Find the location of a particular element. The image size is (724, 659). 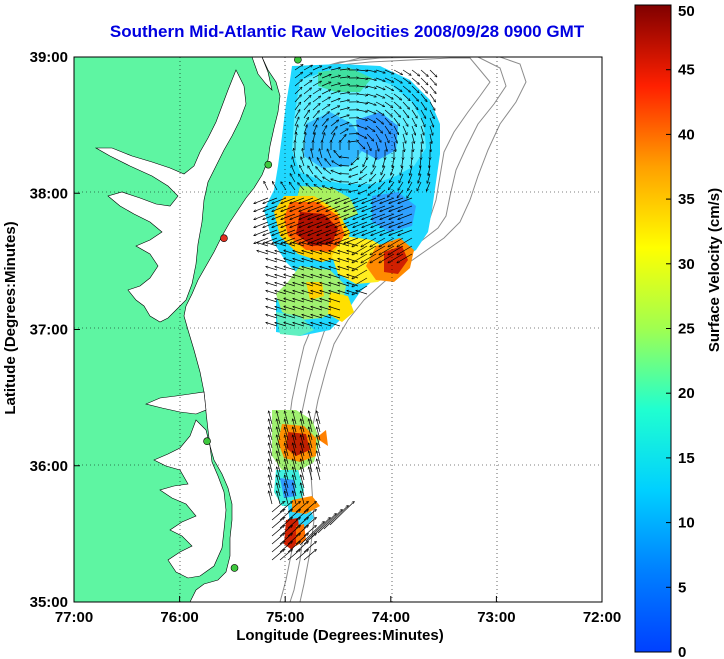

colorbar is located at coordinates (653, 328).